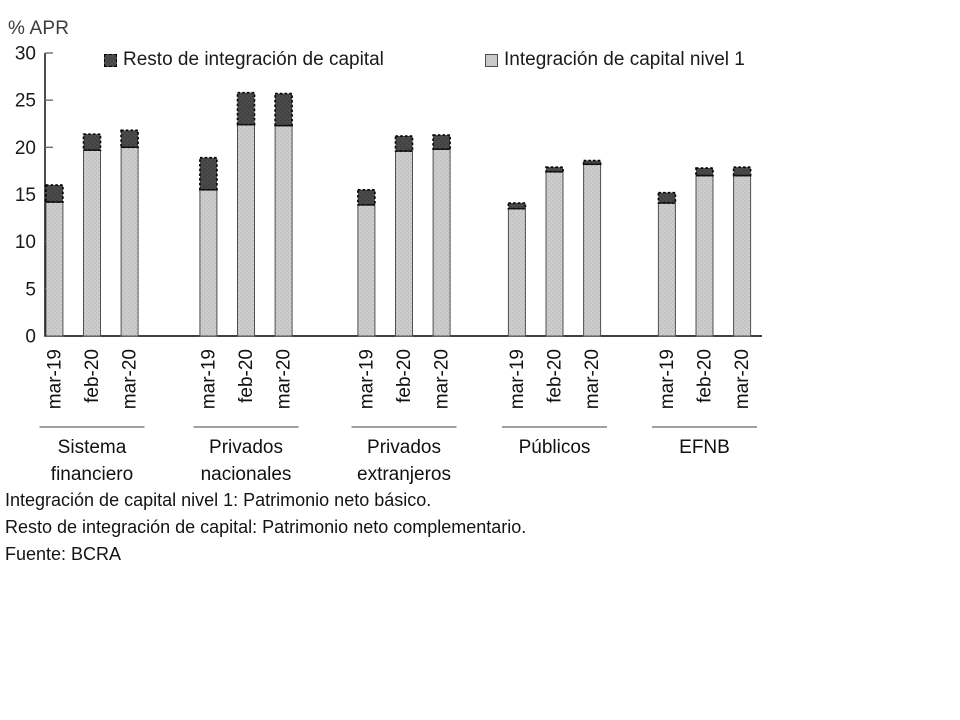 The image size is (960, 720). What do you see at coordinates (92, 474) in the screenshot?
I see `group-label: financiero` at bounding box center [92, 474].